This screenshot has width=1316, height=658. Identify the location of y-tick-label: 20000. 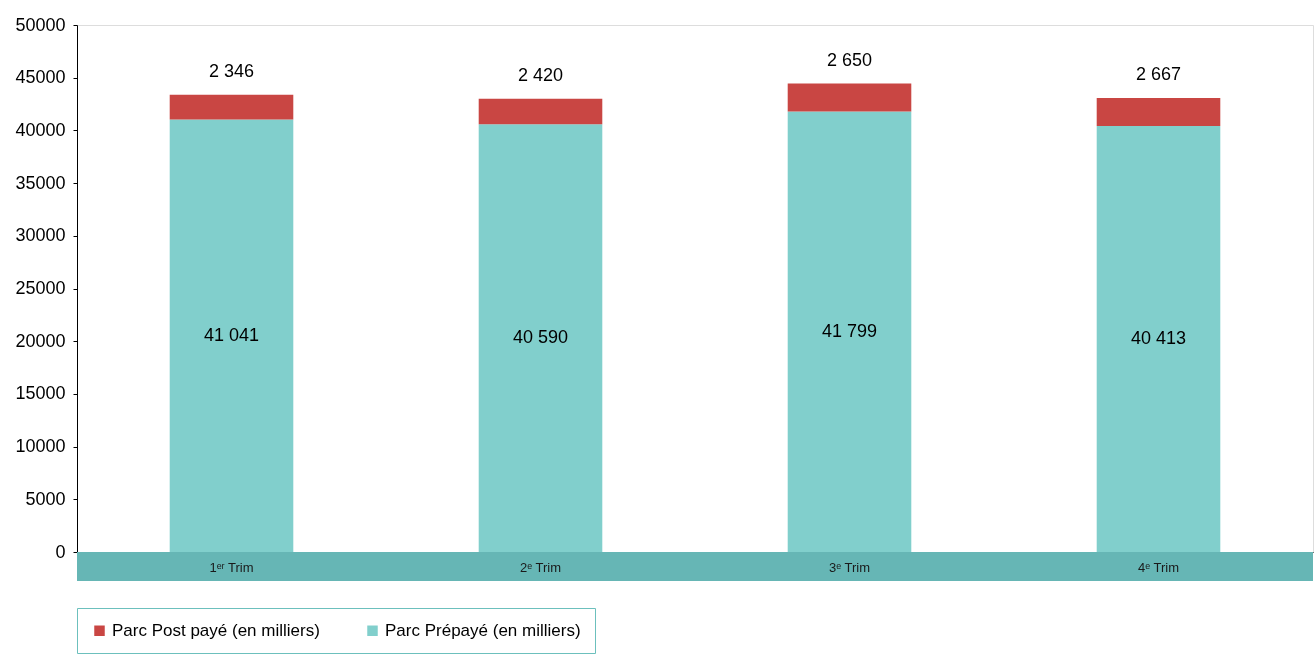
(40, 340).